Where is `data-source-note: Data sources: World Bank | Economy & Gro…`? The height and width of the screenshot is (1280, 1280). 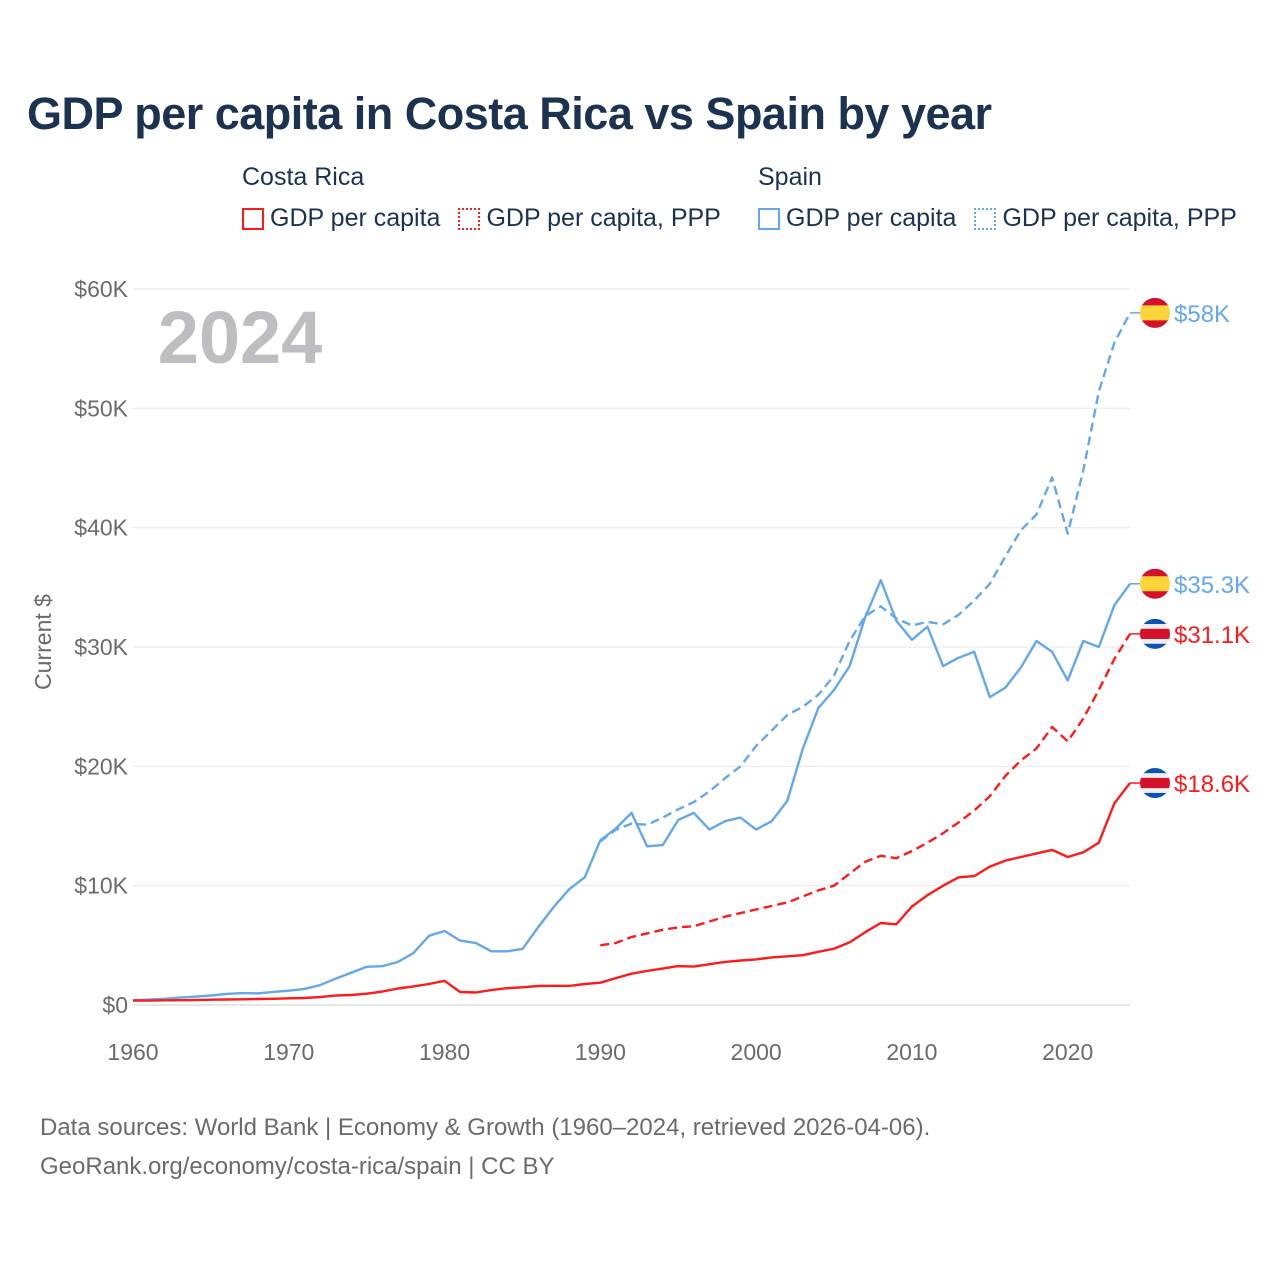 data-source-note: Data sources: World Bank | Economy & Gro… is located at coordinates (485, 1127).